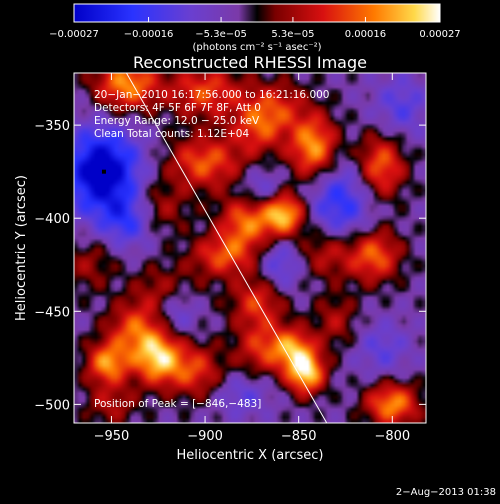 The height and width of the screenshot is (504, 500). Describe the element at coordinates (256, 47) in the screenshot. I see `colorbar-units: (photons cm⁻² s⁻¹ asec⁻²)` at that location.